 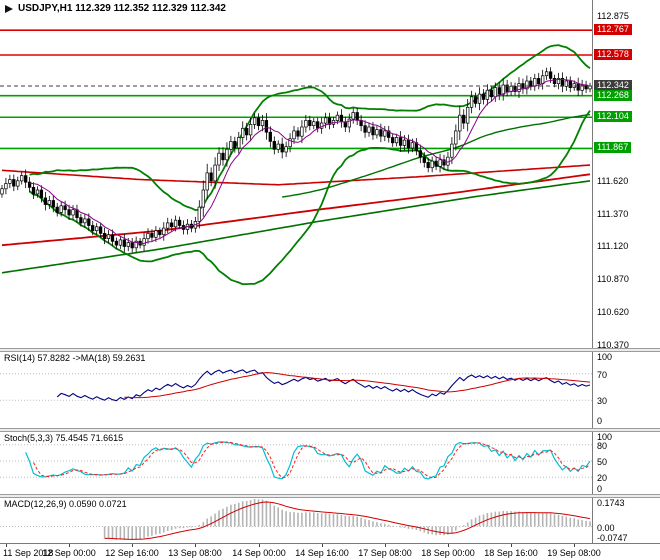 I want to click on indicator-axis-label: 0, so click(x=600, y=421).